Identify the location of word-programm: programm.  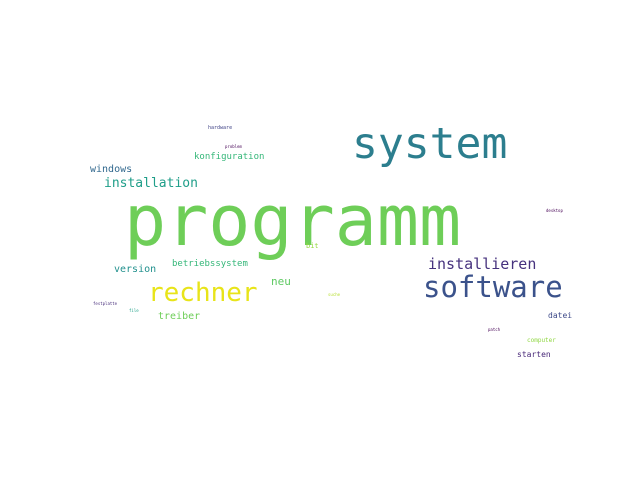
(293, 221).